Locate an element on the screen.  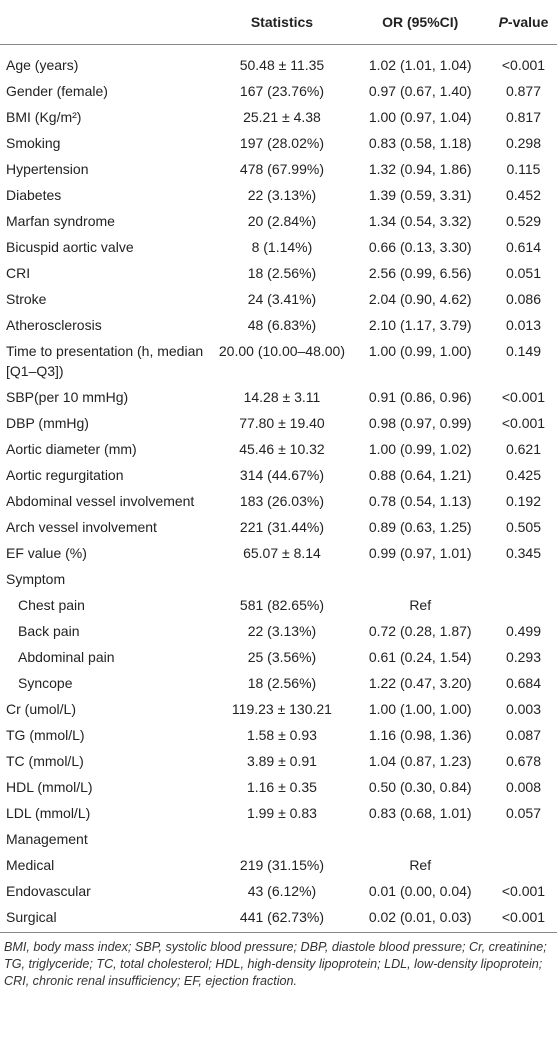
cell-p: 0.817 is located at coordinates (523, 117).